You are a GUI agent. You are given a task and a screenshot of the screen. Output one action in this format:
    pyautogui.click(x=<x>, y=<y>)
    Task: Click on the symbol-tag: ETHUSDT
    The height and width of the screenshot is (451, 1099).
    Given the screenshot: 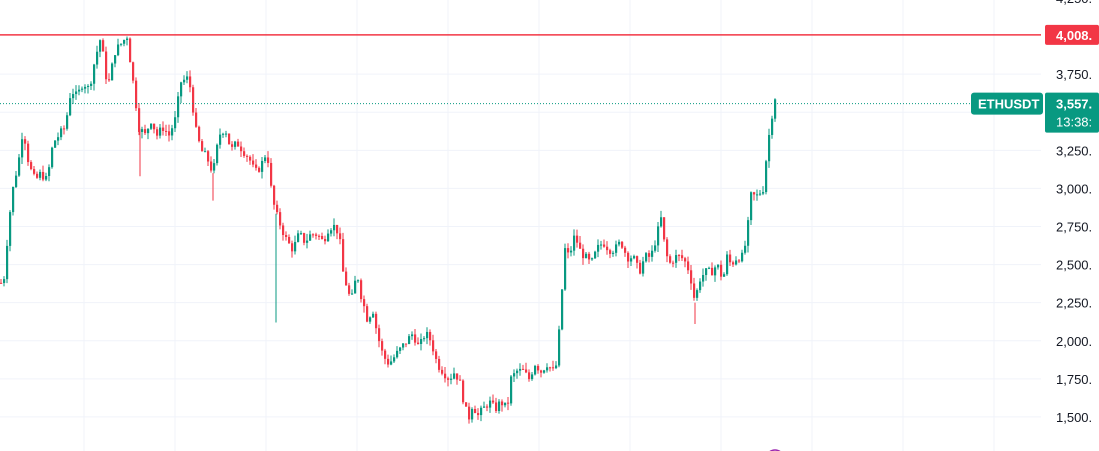 What is the action you would take?
    pyautogui.click(x=1007, y=103)
    